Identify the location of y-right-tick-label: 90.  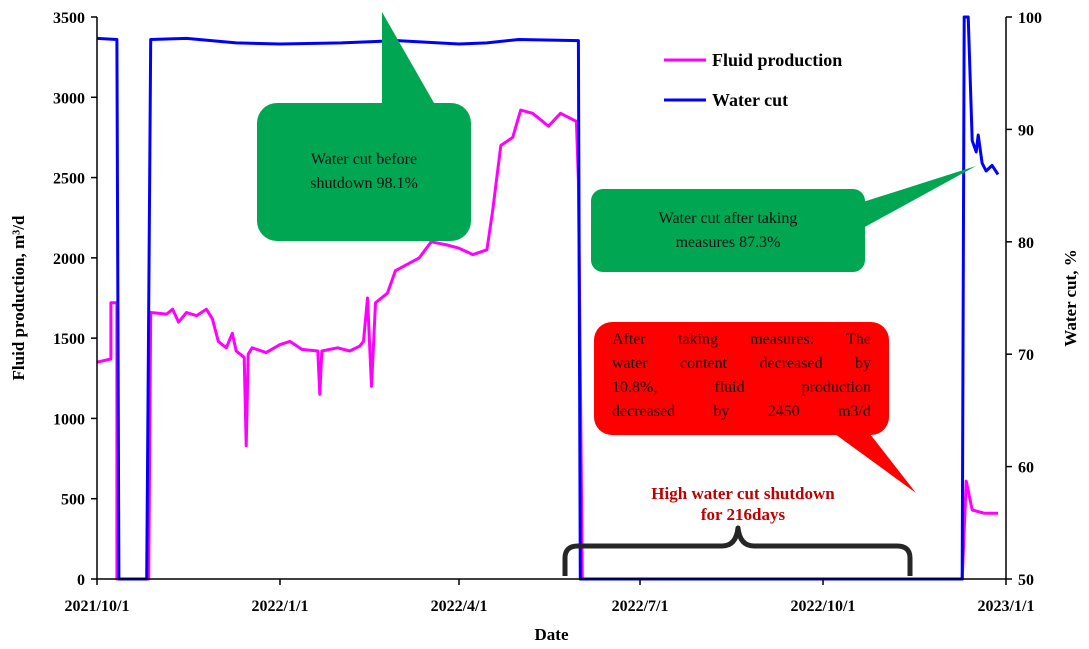
(1026, 130).